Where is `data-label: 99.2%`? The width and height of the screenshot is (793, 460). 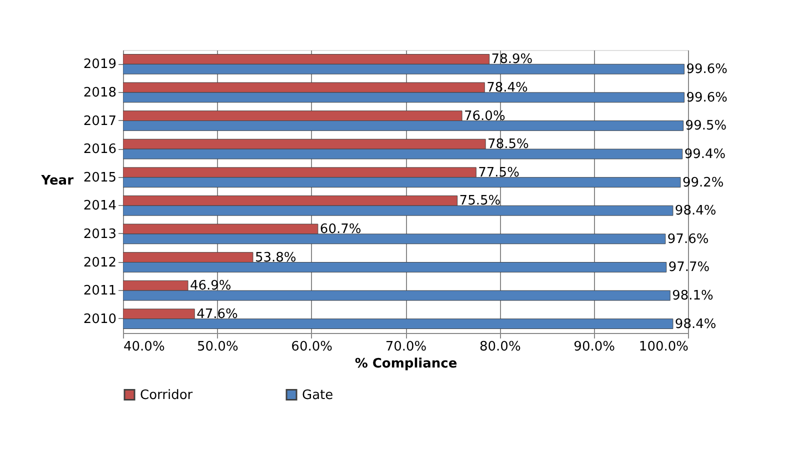 data-label: 99.2% is located at coordinates (703, 182).